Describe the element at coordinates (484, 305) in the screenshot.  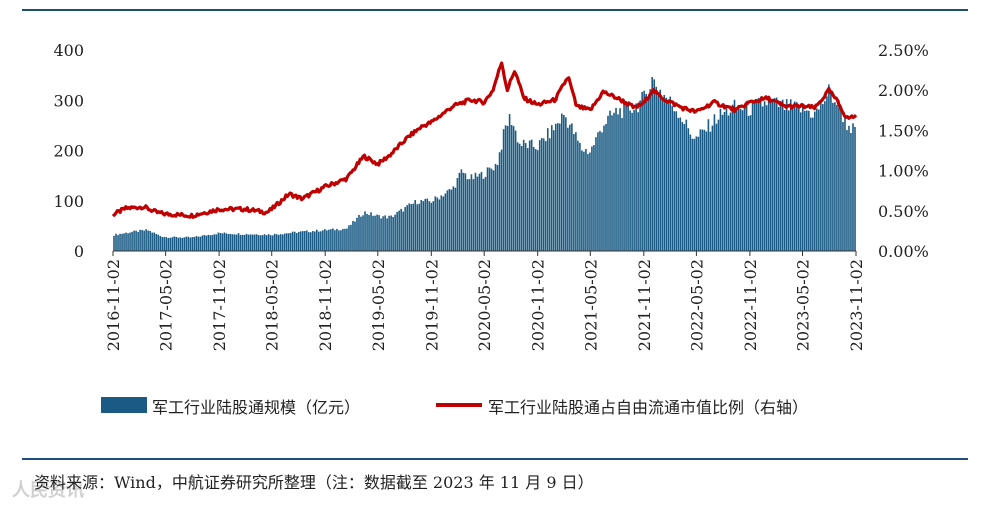
I see `x-tick-label: 2020-05-02` at that location.